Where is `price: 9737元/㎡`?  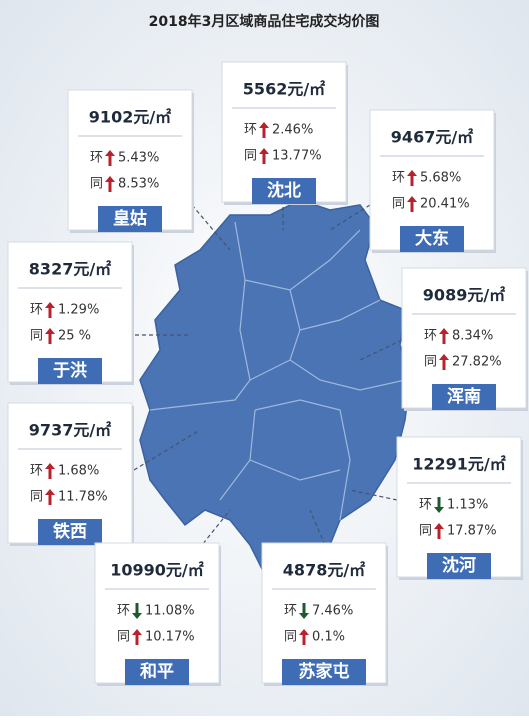
price: 9737元/㎡ is located at coordinates (70, 430).